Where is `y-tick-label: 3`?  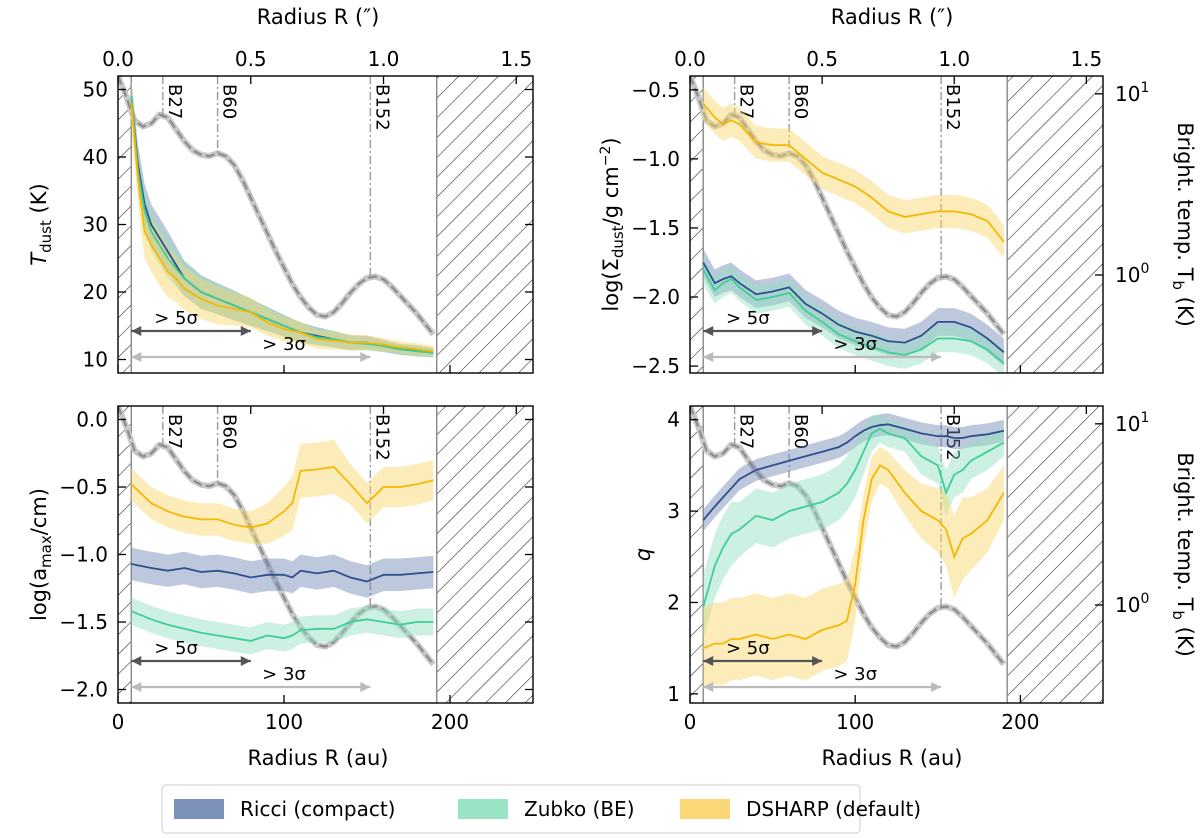 y-tick-label: 3 is located at coordinates (673, 511).